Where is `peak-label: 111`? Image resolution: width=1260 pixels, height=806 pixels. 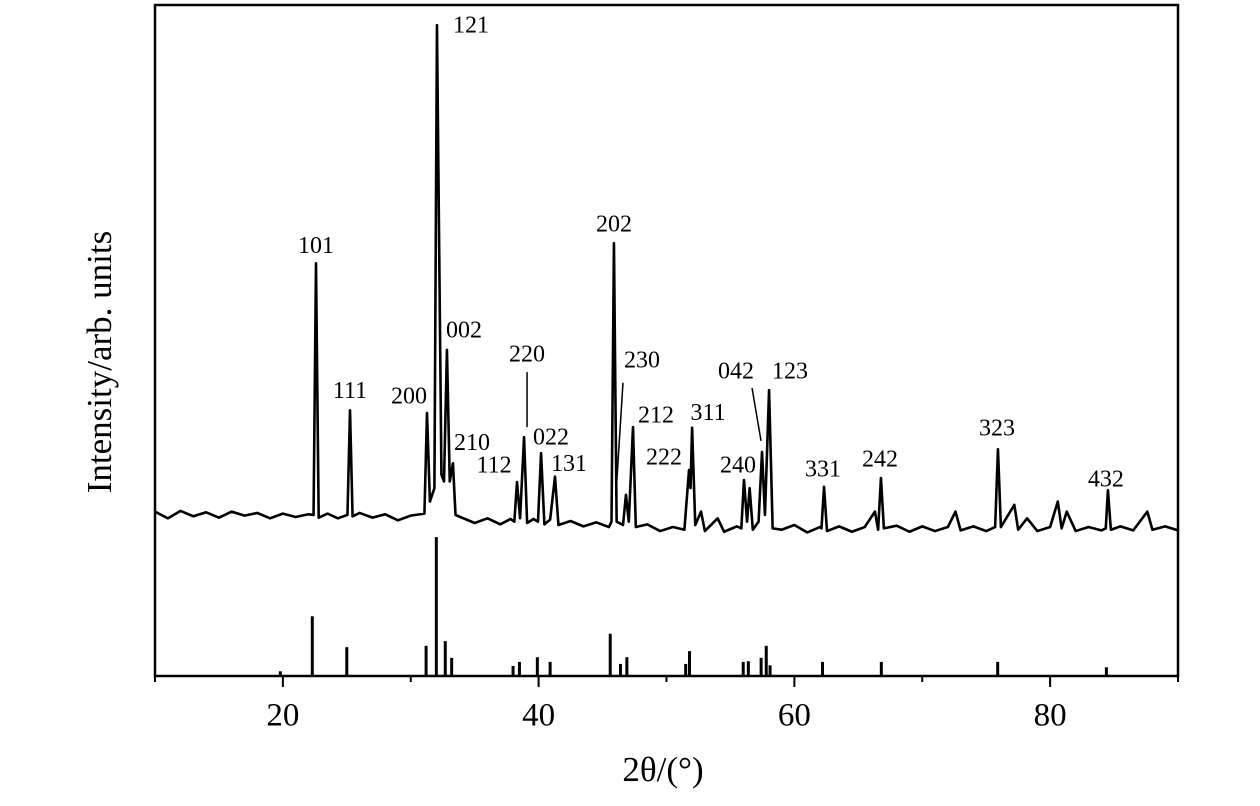 peak-label: 111 is located at coordinates (350, 391).